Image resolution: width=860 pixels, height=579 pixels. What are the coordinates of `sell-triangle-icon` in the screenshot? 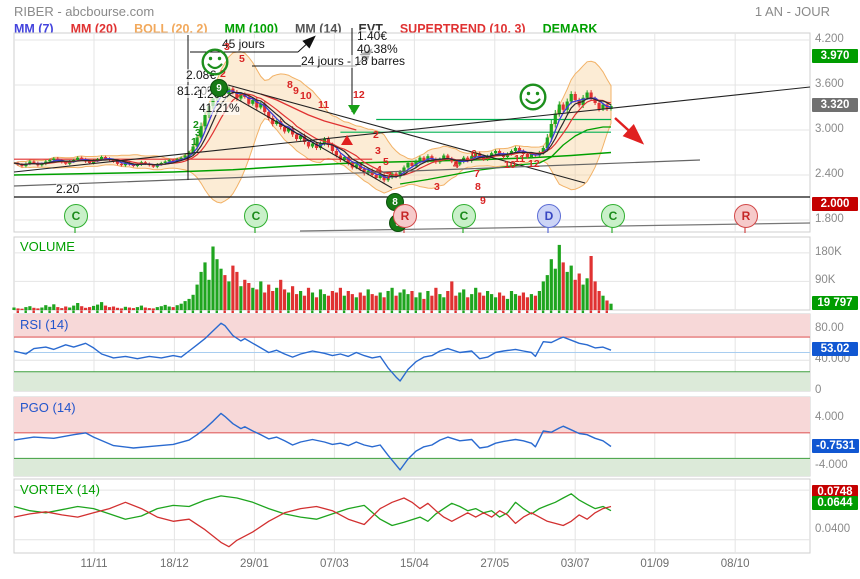 It's located at (354, 110).